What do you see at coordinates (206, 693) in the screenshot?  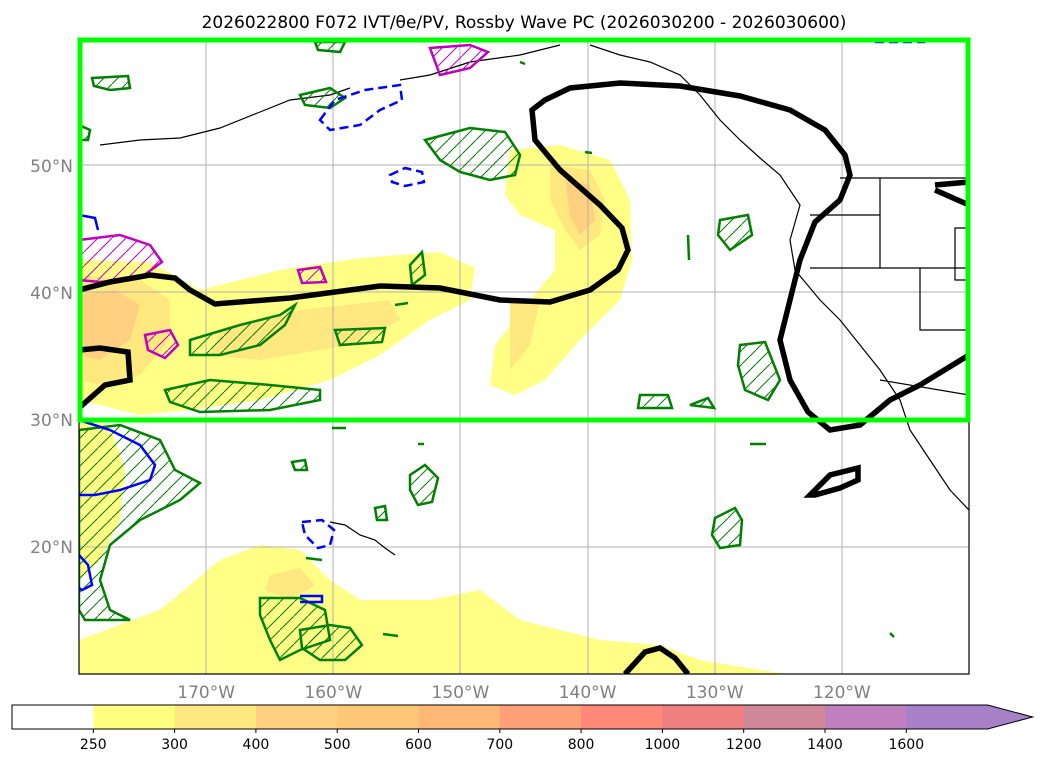 I see `lon-label: 170°W` at bounding box center [206, 693].